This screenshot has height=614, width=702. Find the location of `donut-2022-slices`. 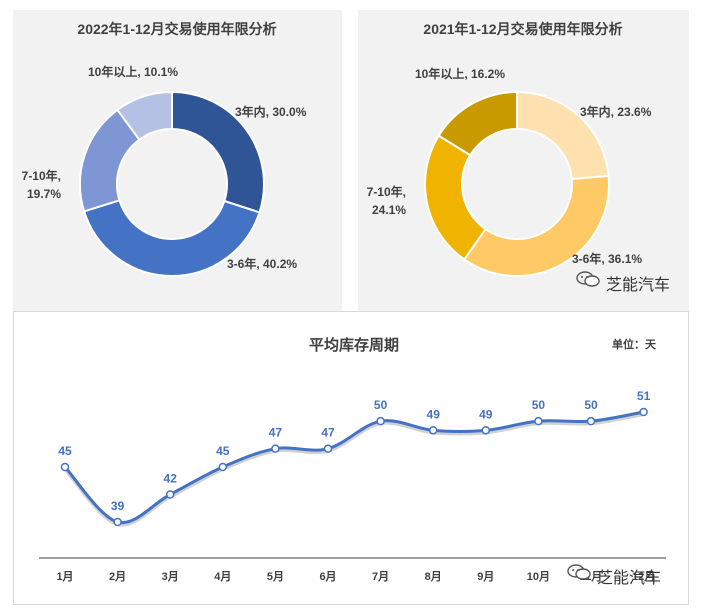

donut-2022-slices is located at coordinates (172, 183).